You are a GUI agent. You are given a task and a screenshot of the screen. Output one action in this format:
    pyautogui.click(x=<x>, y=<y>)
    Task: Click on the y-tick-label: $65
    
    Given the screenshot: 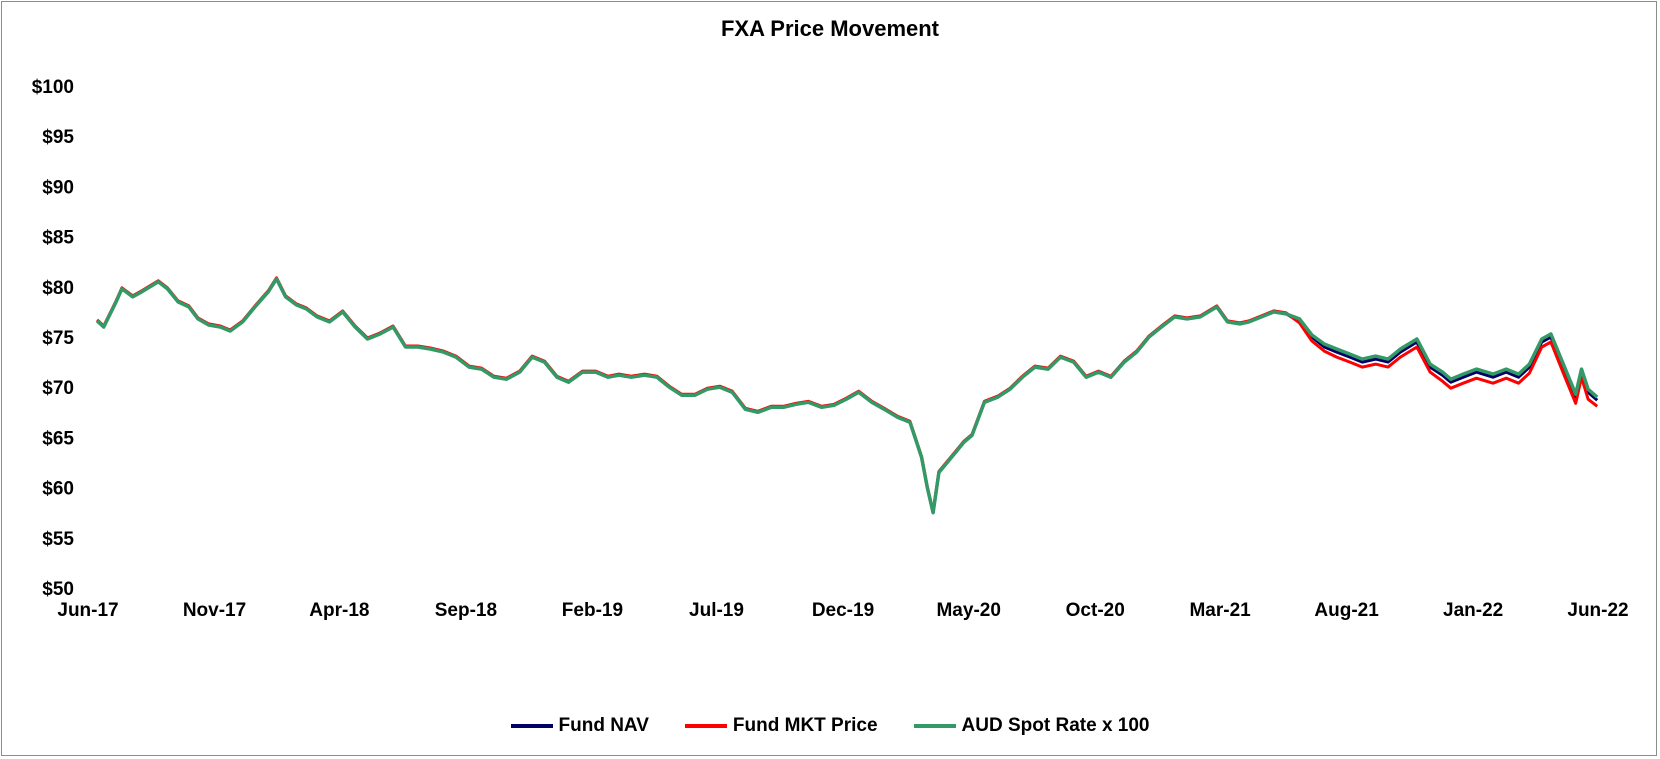 What is the action you would take?
    pyautogui.click(x=58, y=438)
    